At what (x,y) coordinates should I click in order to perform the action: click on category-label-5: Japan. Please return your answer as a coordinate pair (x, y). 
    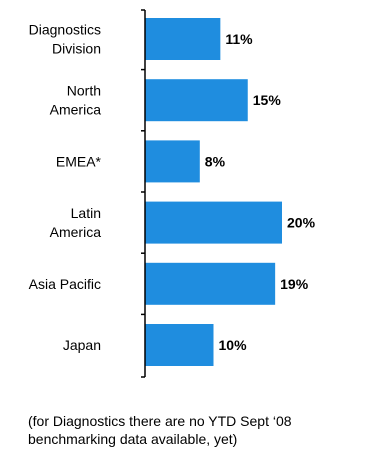
    Looking at the image, I should click on (82, 345).